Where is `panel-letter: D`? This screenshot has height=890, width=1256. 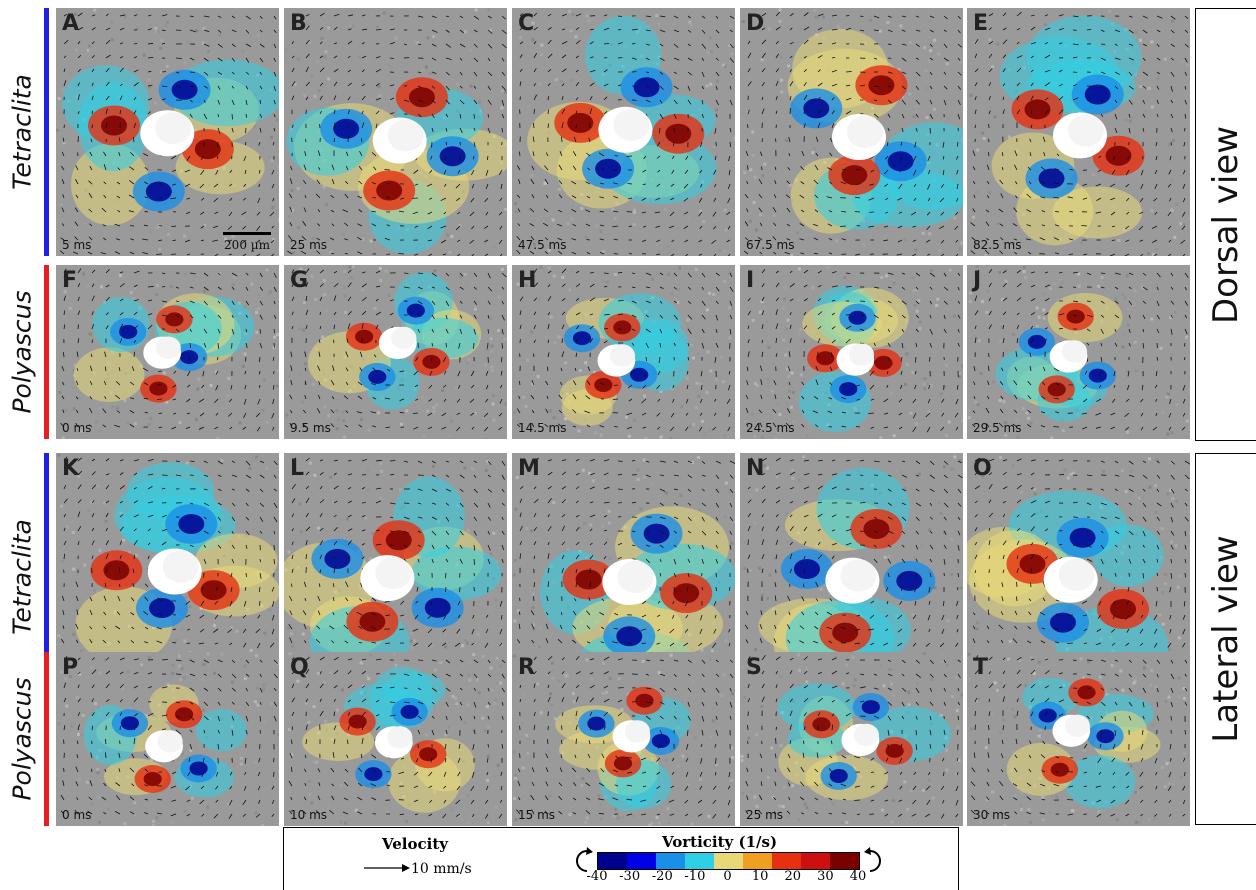
panel-letter: D is located at coordinates (755, 23).